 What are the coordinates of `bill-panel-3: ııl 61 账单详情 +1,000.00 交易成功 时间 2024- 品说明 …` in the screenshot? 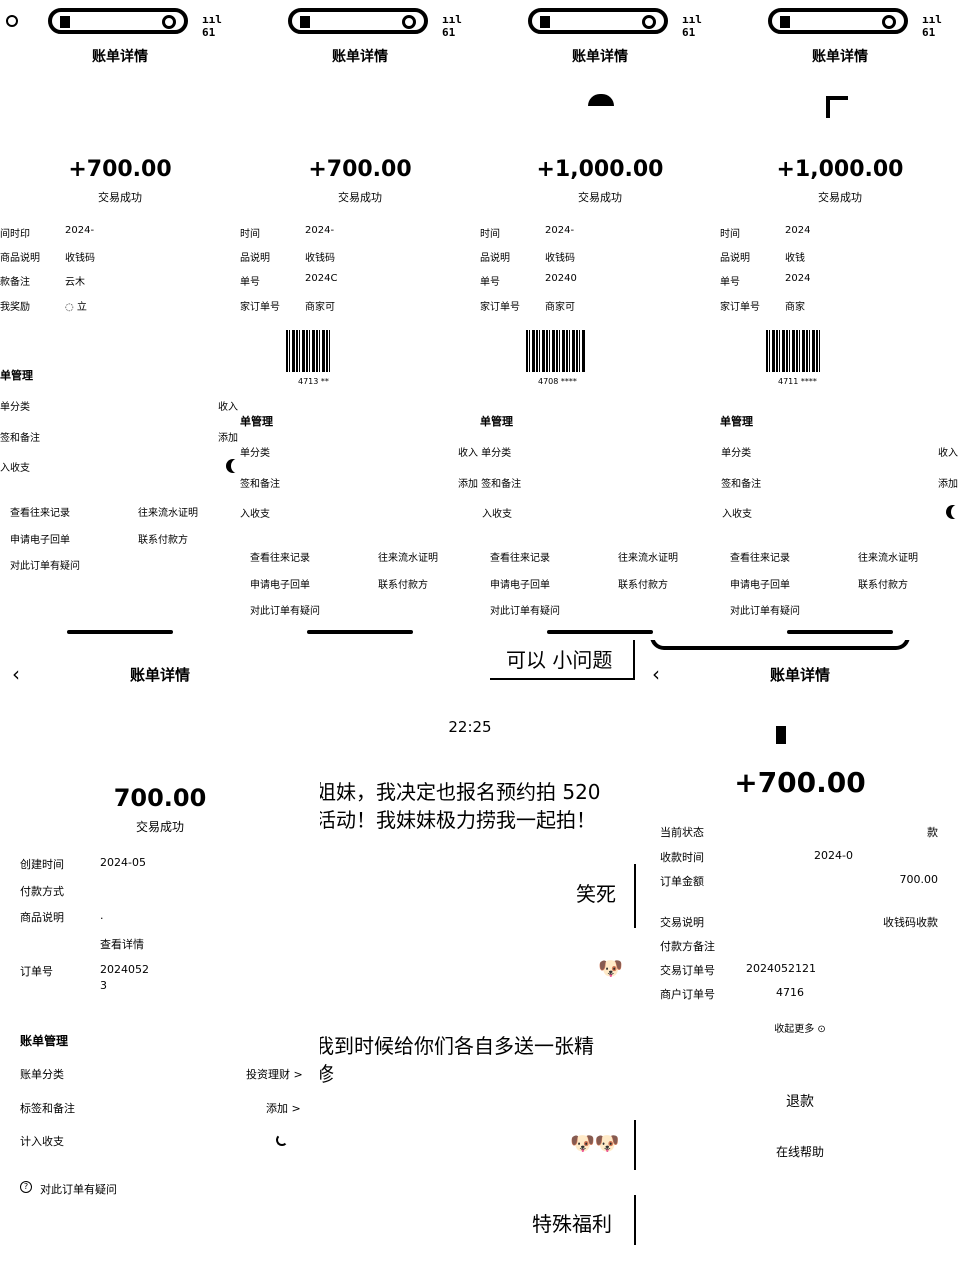 It's located at (600, 320).